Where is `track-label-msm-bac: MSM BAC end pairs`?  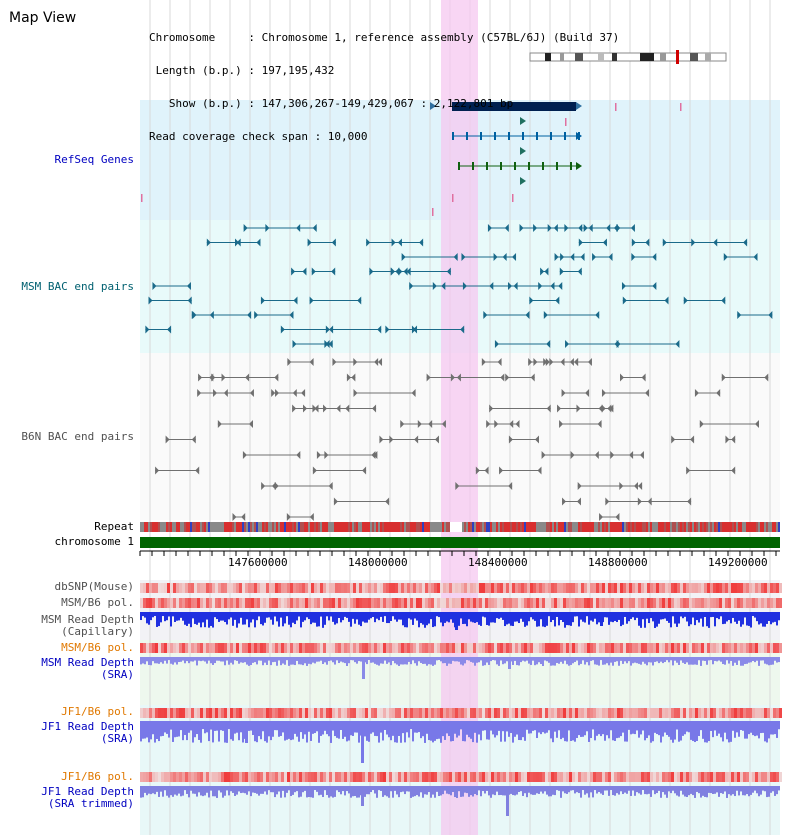 track-label-msm-bac: MSM BAC end pairs is located at coordinates (77, 286).